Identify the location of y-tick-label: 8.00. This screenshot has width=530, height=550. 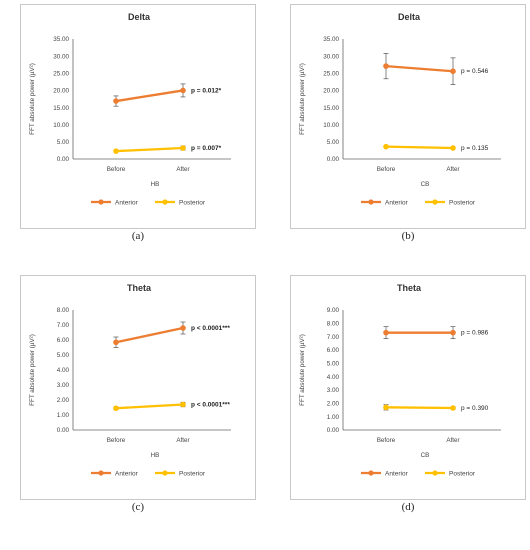
(63, 310).